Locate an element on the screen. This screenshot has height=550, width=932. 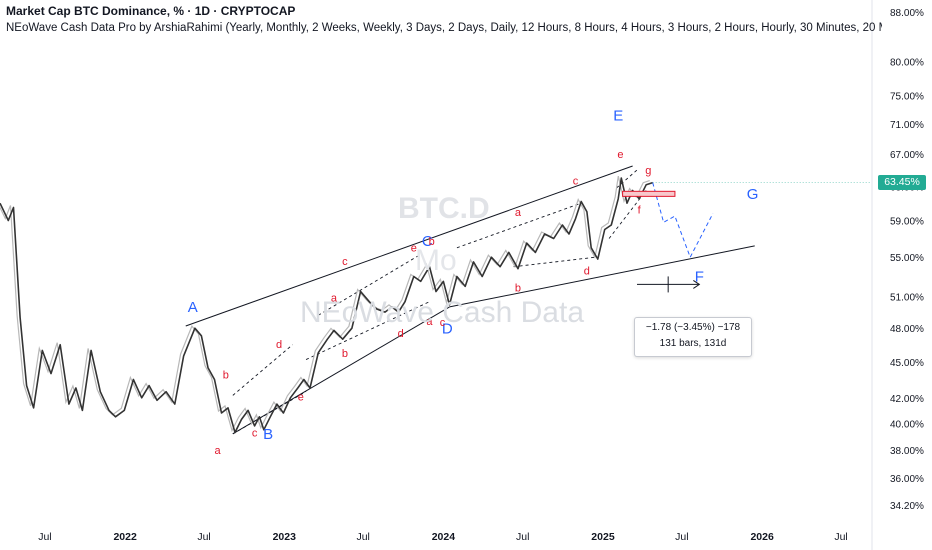
x-tick-label: 2026 is located at coordinates (762, 537).